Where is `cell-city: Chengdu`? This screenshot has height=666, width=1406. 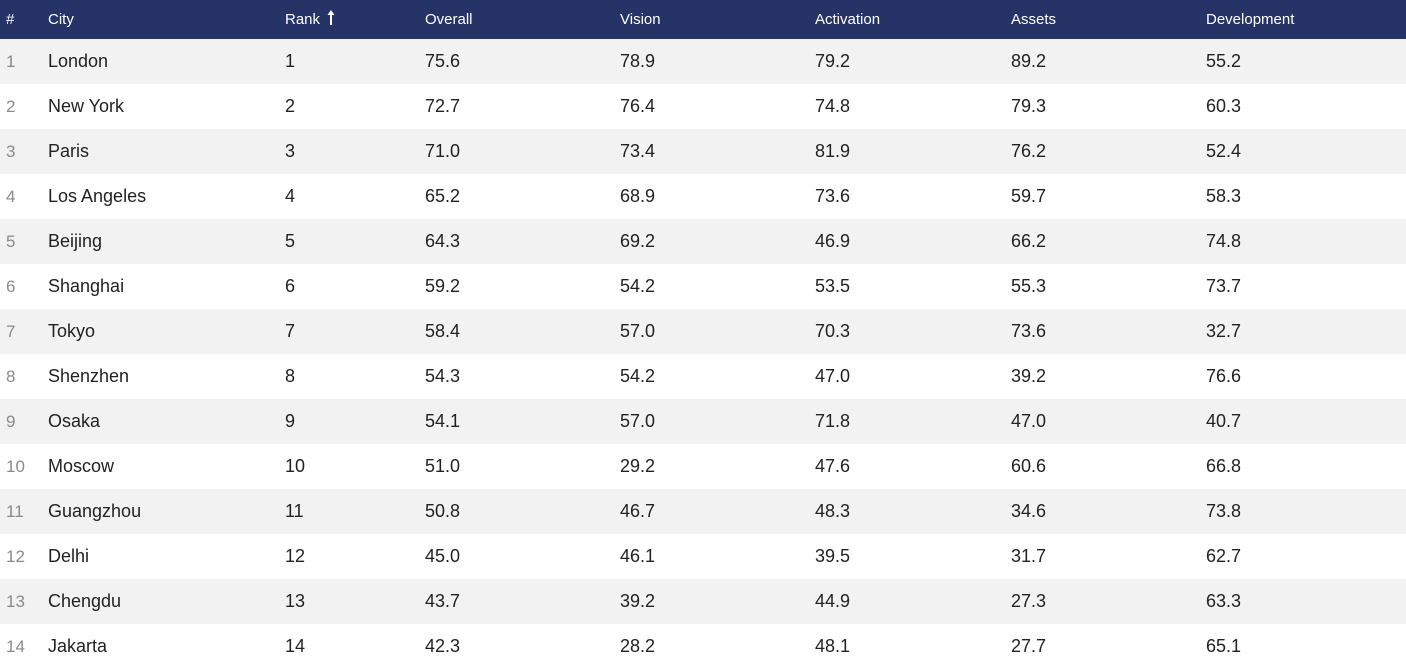 cell-city: Chengdu is located at coordinates (85, 601).